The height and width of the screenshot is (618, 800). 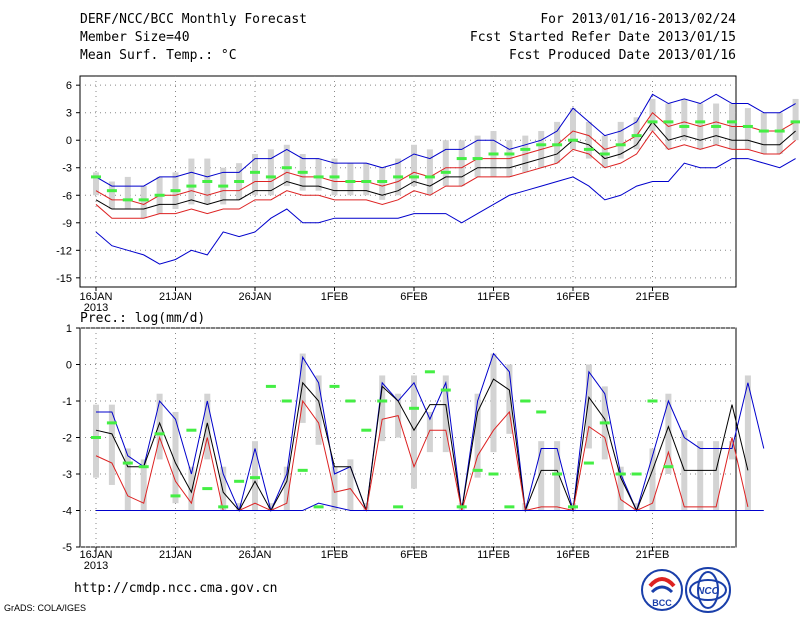 What do you see at coordinates (193, 19) in the screenshot?
I see `chart-title: DERF/NCC/BCC Monthly Forecast` at bounding box center [193, 19].